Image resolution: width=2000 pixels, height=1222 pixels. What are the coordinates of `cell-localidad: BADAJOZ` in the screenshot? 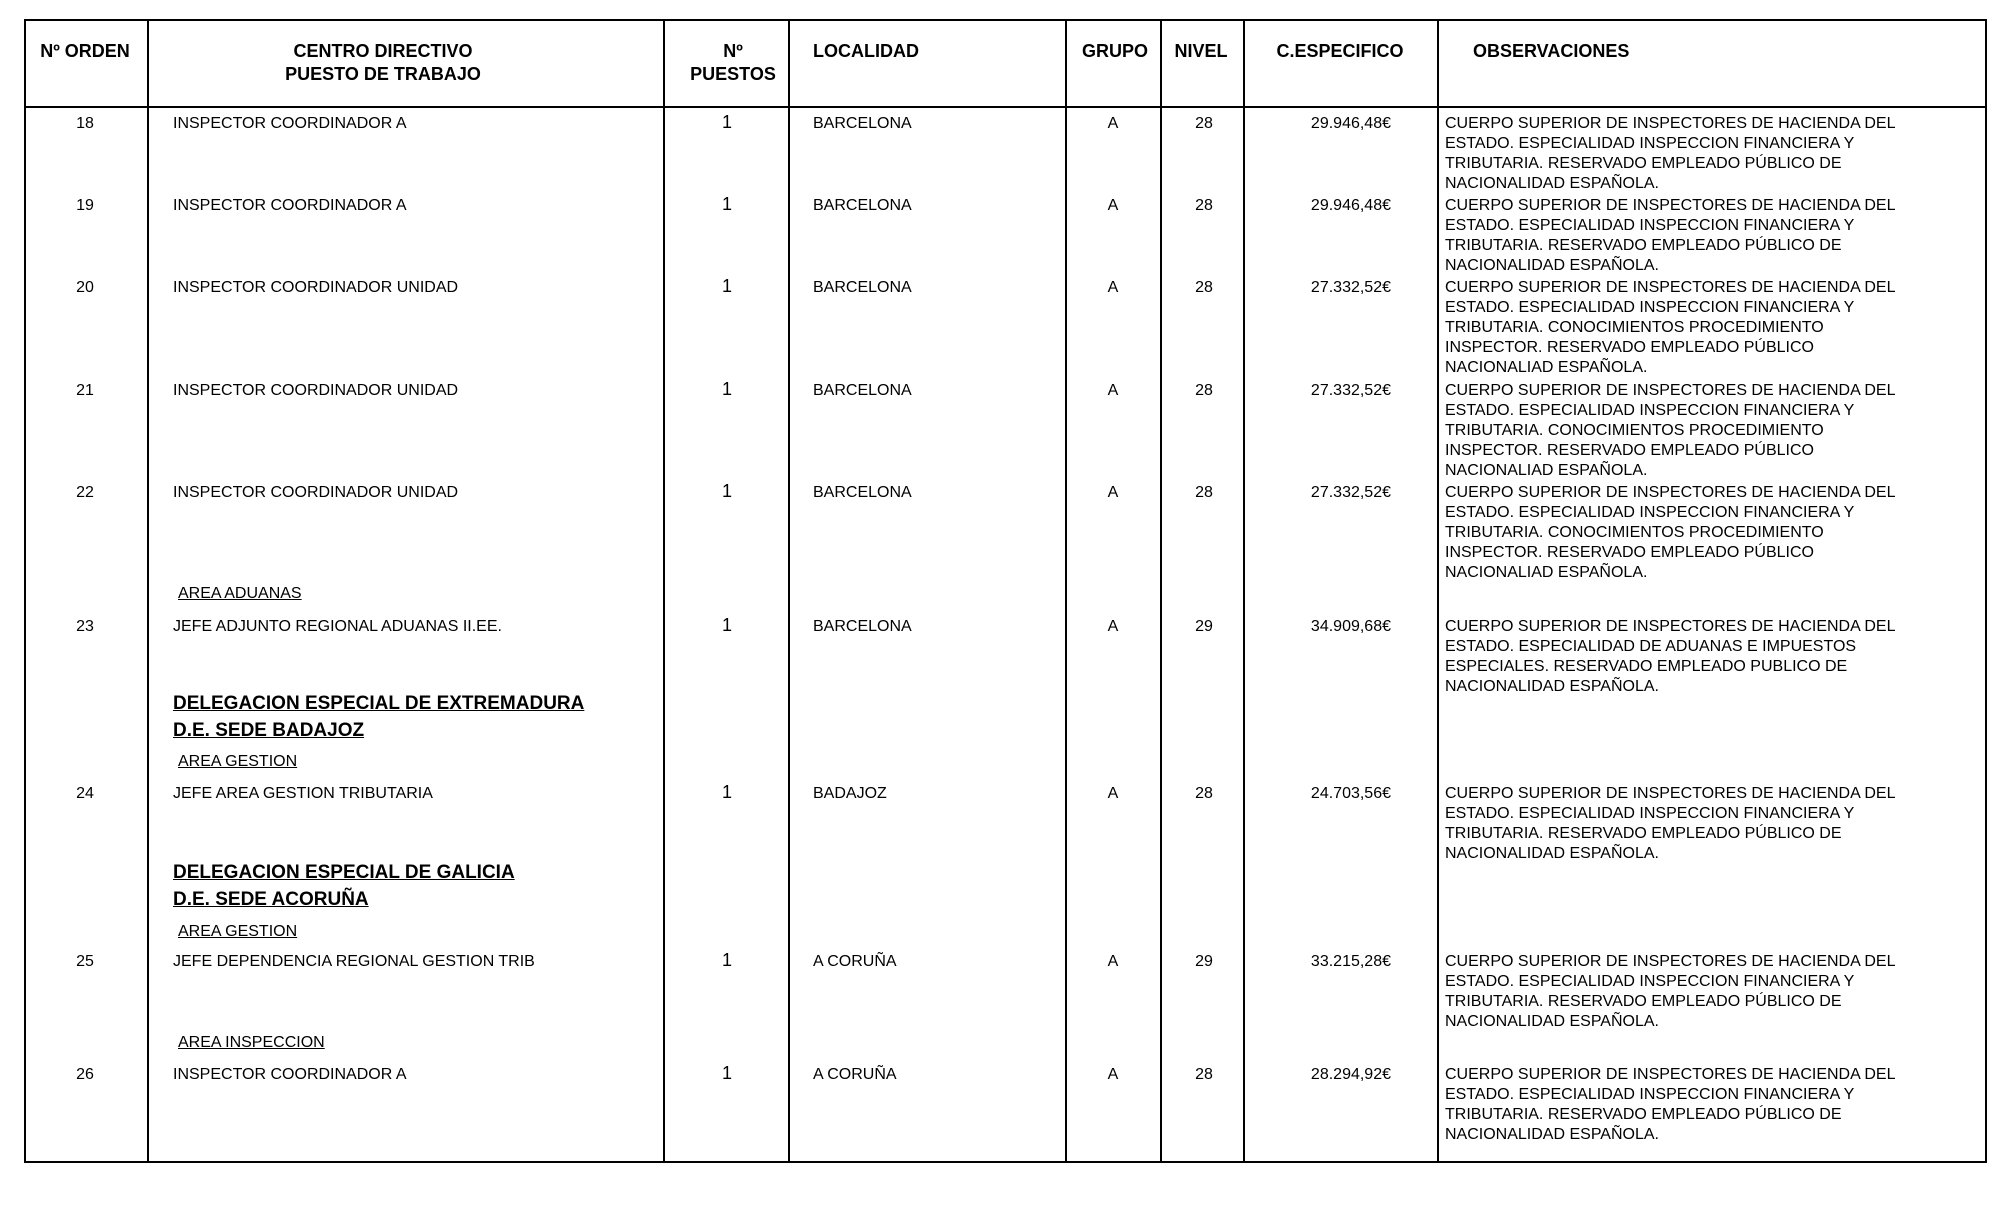 It's located at (850, 793).